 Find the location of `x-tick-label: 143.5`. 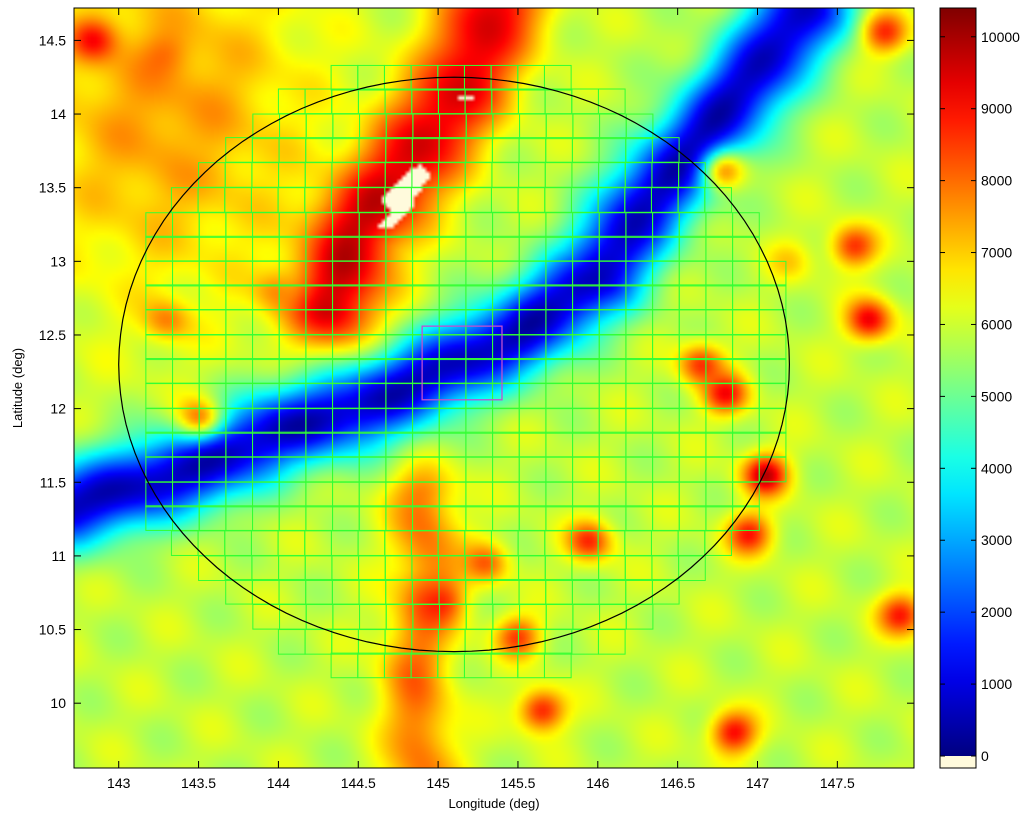

x-tick-label: 143.5 is located at coordinates (198, 783).